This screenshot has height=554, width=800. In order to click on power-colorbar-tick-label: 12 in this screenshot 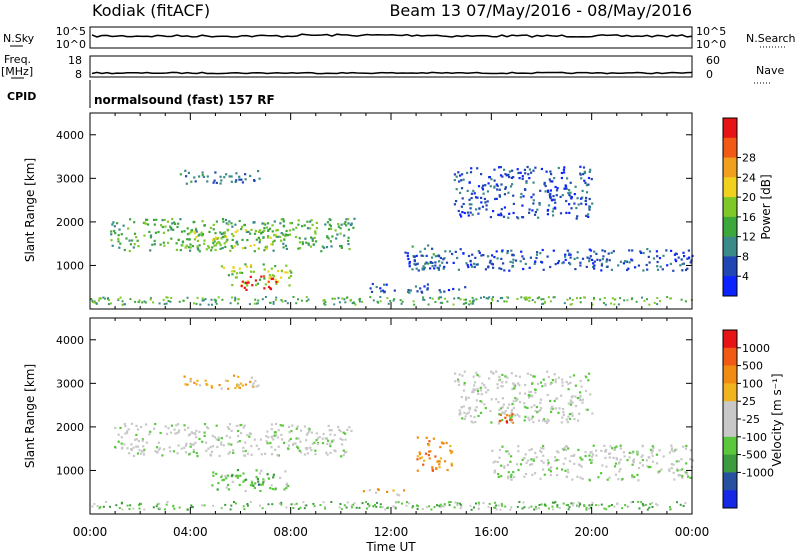, I will do `click(749, 237)`.